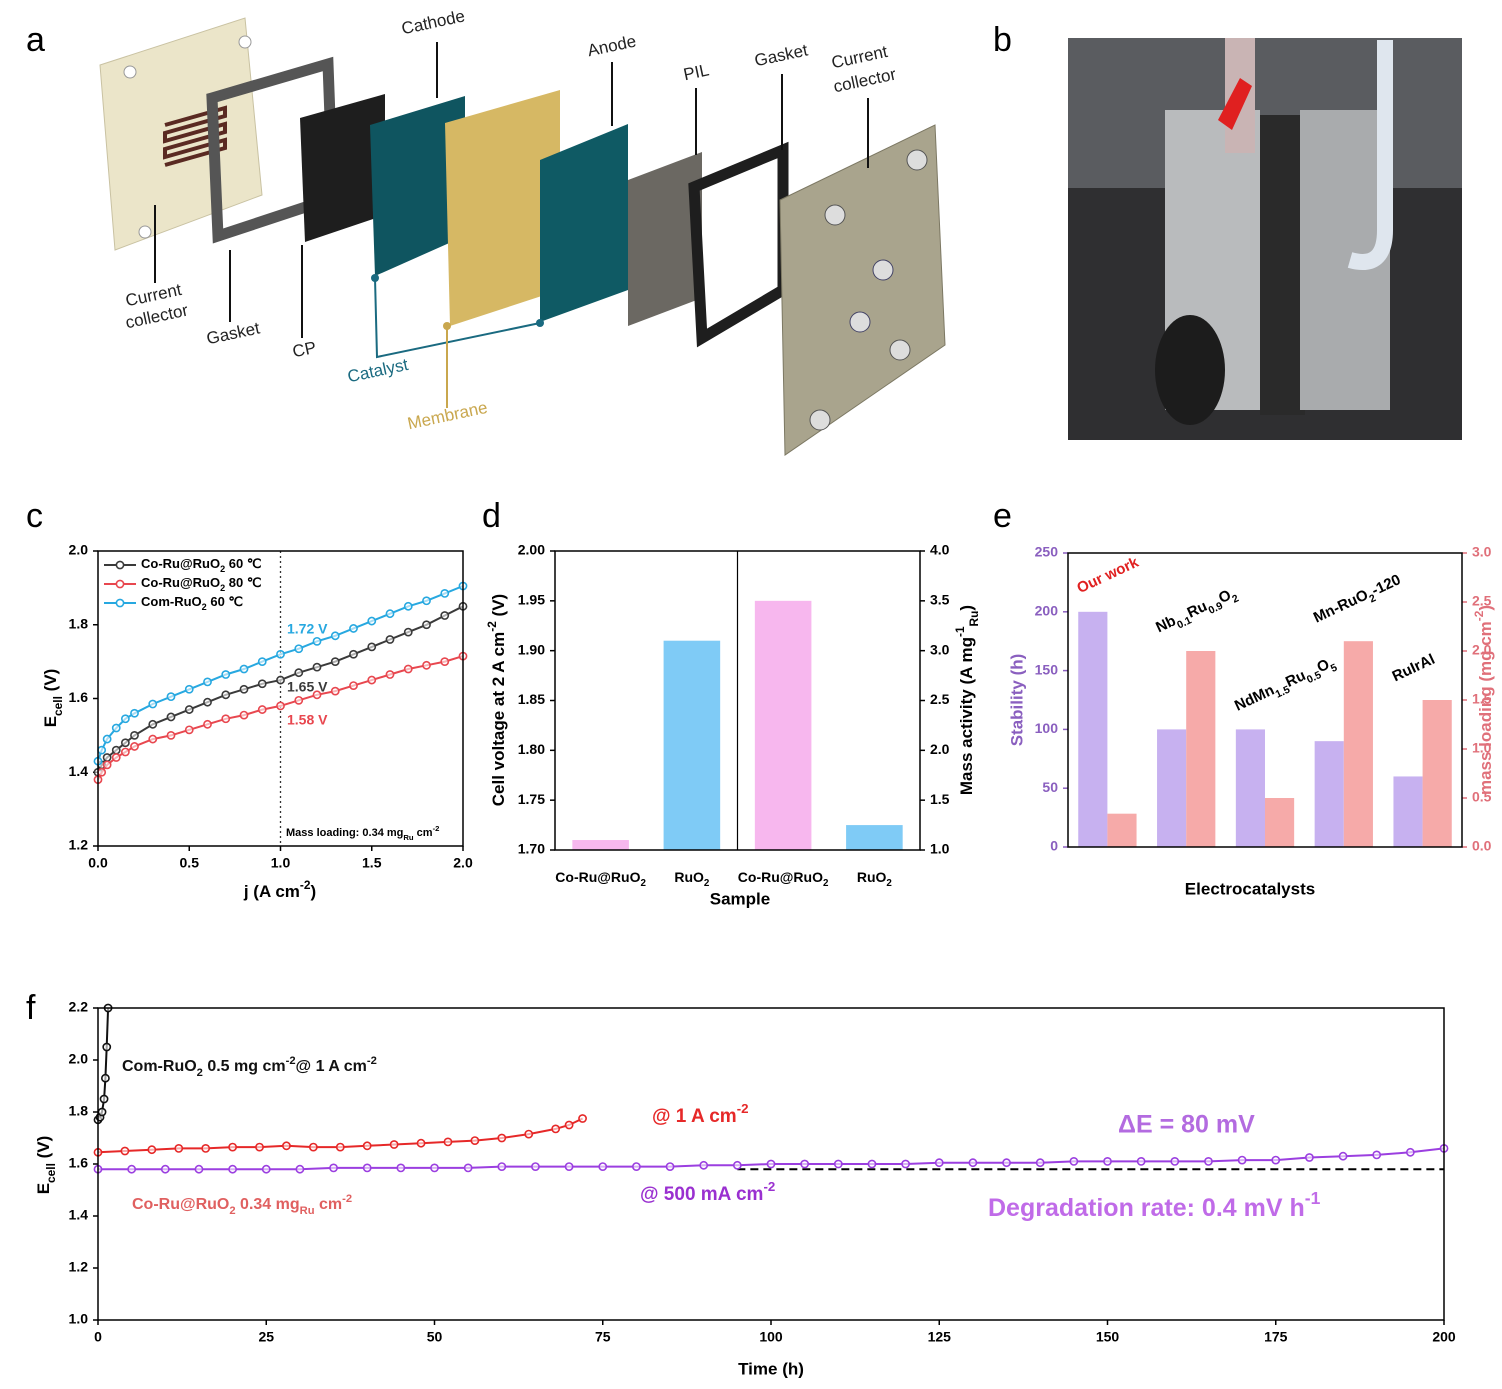 The image size is (1502, 1389). Describe the element at coordinates (79, 697) in the screenshot. I see `y-tick-label: 1.6` at that location.